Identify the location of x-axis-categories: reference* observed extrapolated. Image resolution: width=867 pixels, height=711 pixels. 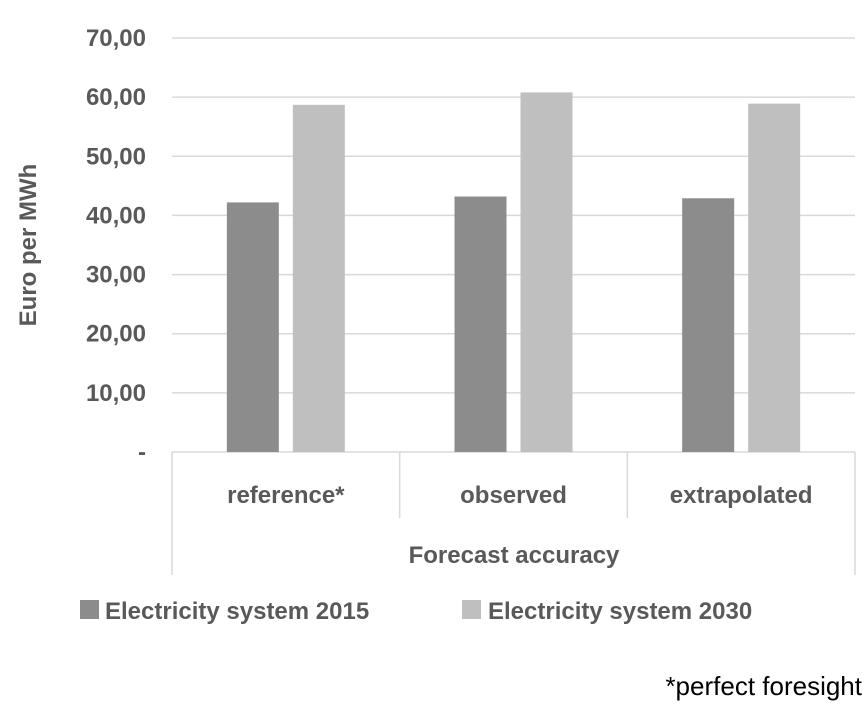
(519, 495).